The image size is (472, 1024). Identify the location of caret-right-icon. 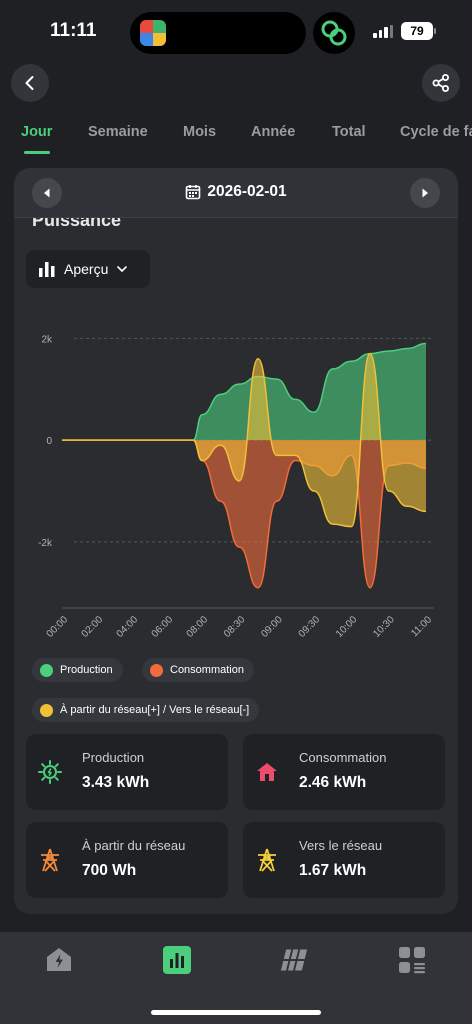
(425, 193).